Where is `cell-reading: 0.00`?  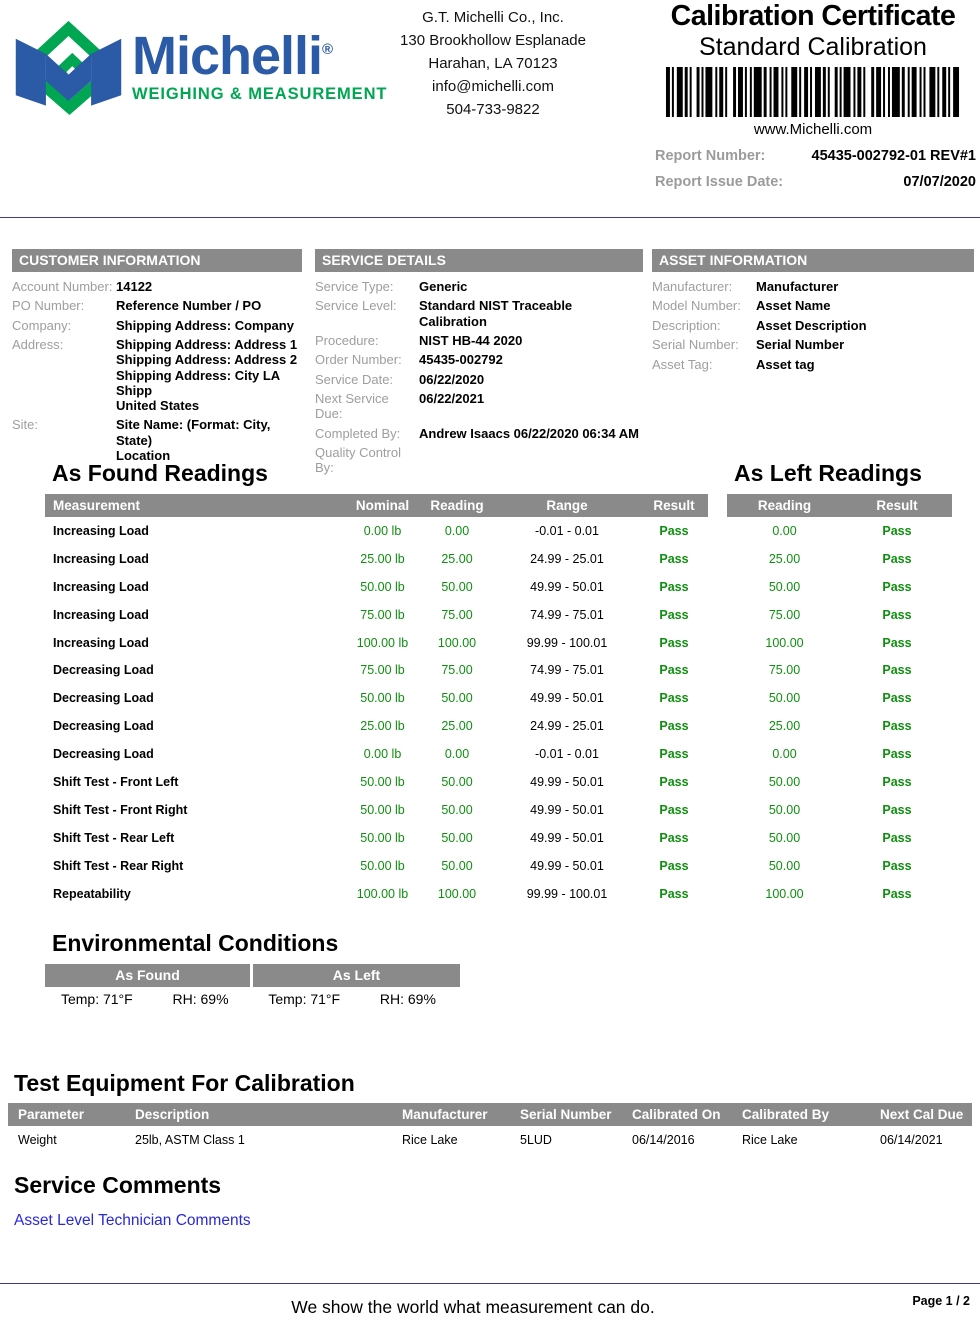
cell-reading: 0.00 is located at coordinates (457, 754).